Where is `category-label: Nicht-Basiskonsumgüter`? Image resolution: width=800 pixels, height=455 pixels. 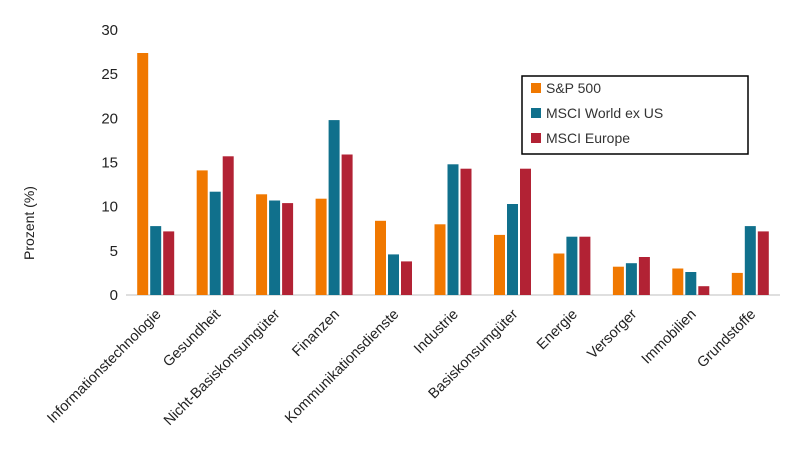 category-label: Nicht-Basiskonsumgüter is located at coordinates (222, 367).